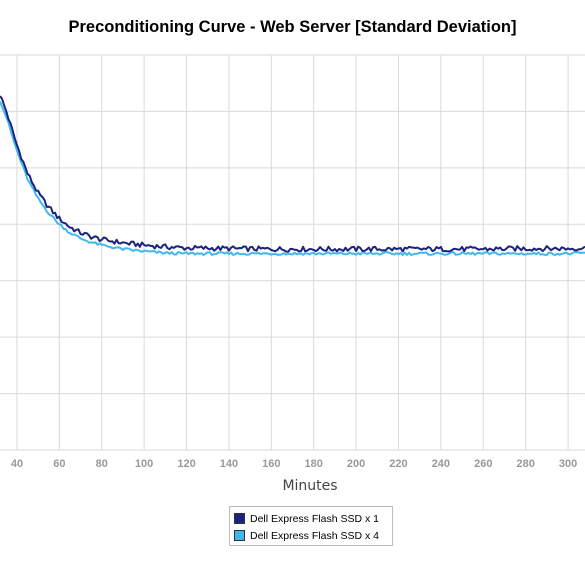 Image resolution: width=585 pixels, height=568 pixels. I want to click on x-tick-label: 240, so click(441, 464).